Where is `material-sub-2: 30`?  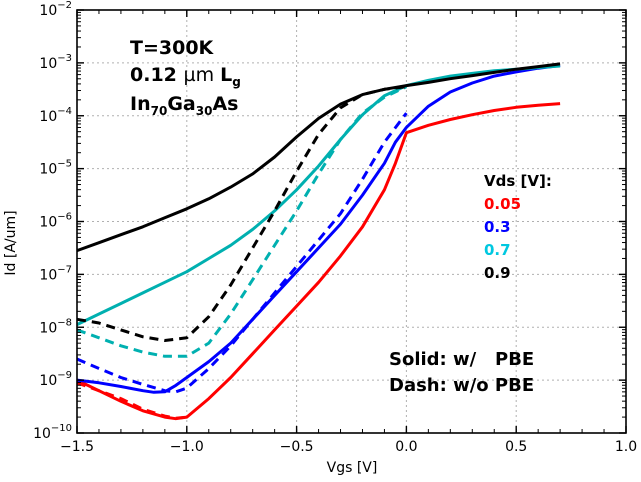 material-sub-2: 30 is located at coordinates (204, 111).